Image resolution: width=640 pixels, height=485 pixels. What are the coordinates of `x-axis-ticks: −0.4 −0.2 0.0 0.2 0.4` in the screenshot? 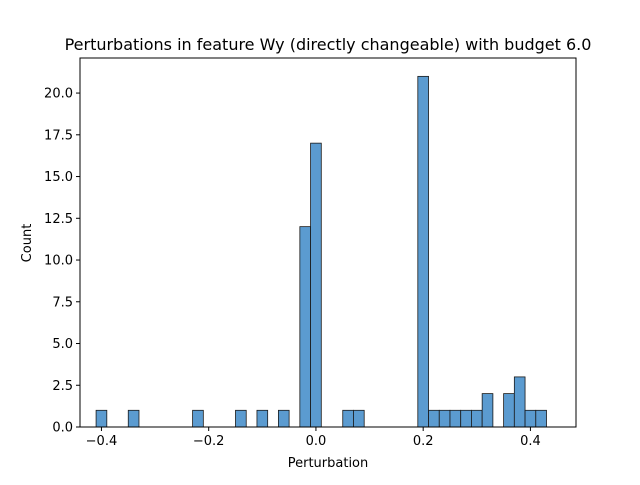 It's located at (313, 438).